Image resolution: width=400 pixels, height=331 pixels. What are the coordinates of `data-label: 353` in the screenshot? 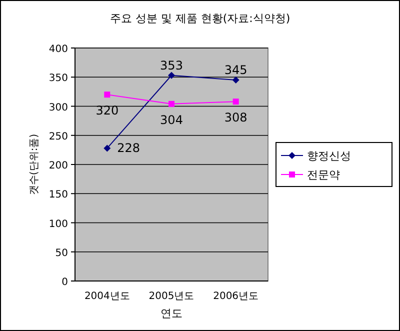 It's located at (171, 65).